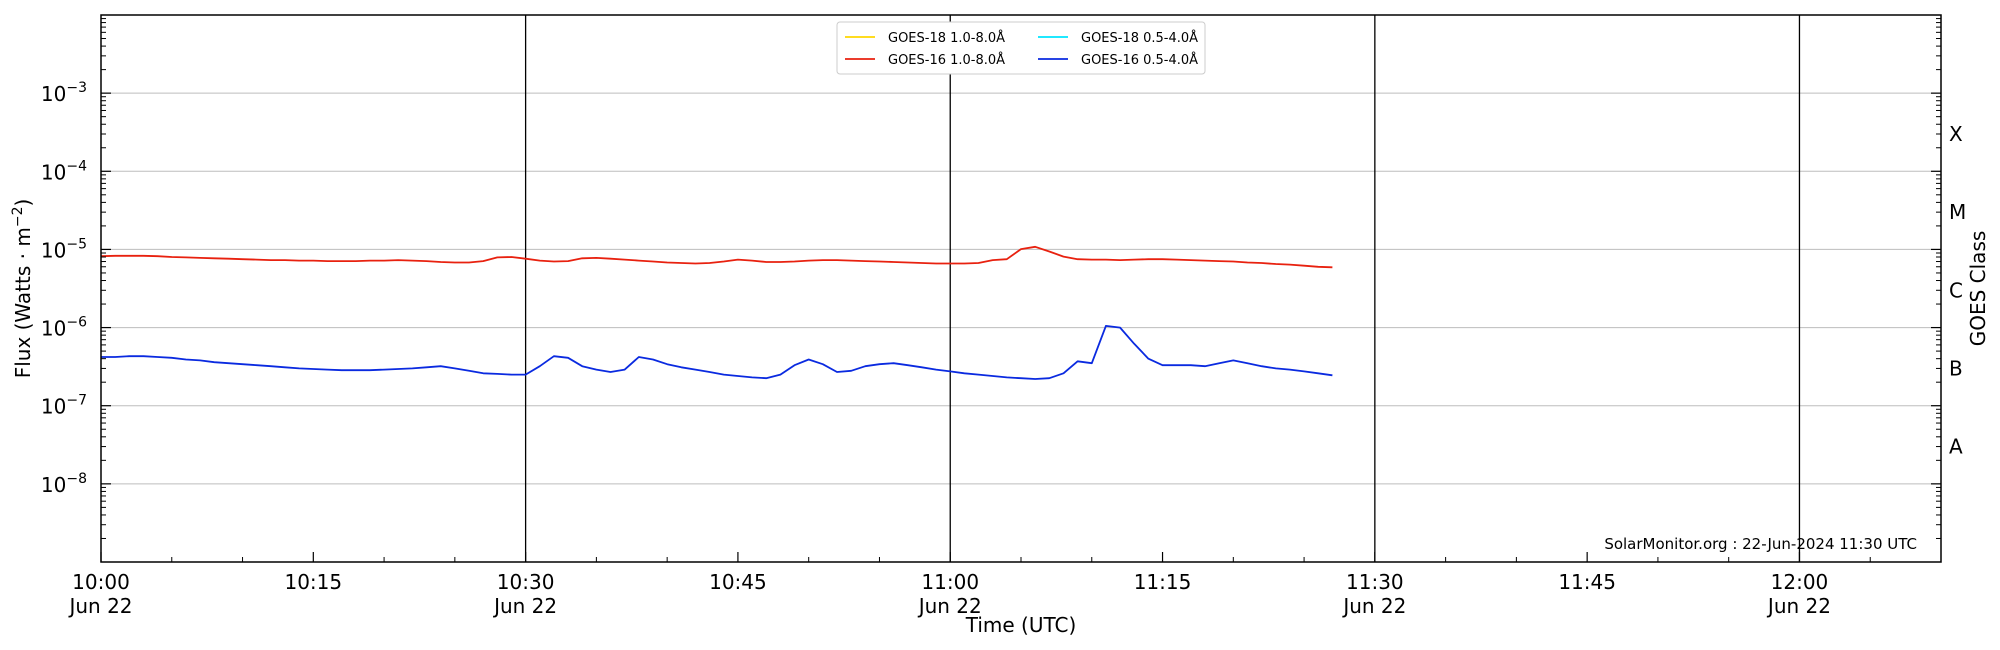 The height and width of the screenshot is (650, 2000). What do you see at coordinates (1956, 134) in the screenshot?
I see `goes-class-label: X` at bounding box center [1956, 134].